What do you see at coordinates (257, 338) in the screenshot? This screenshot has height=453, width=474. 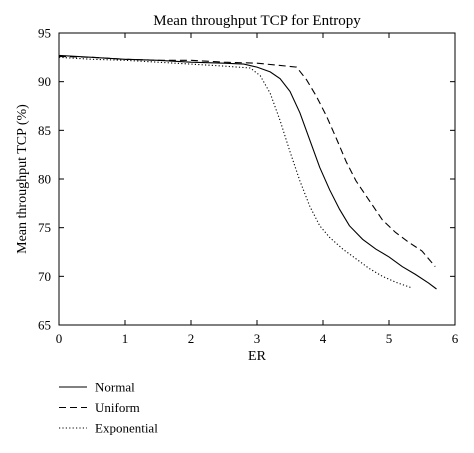 I see `x-tick-label: 3` at bounding box center [257, 338].